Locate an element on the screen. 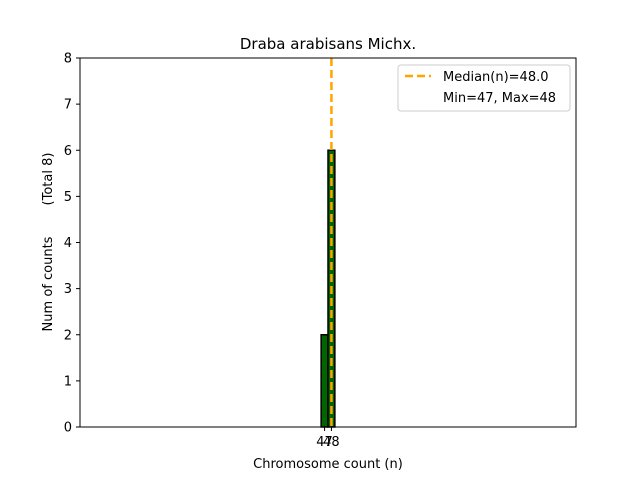  y-axis-label: Num of counts is located at coordinates (48, 283).